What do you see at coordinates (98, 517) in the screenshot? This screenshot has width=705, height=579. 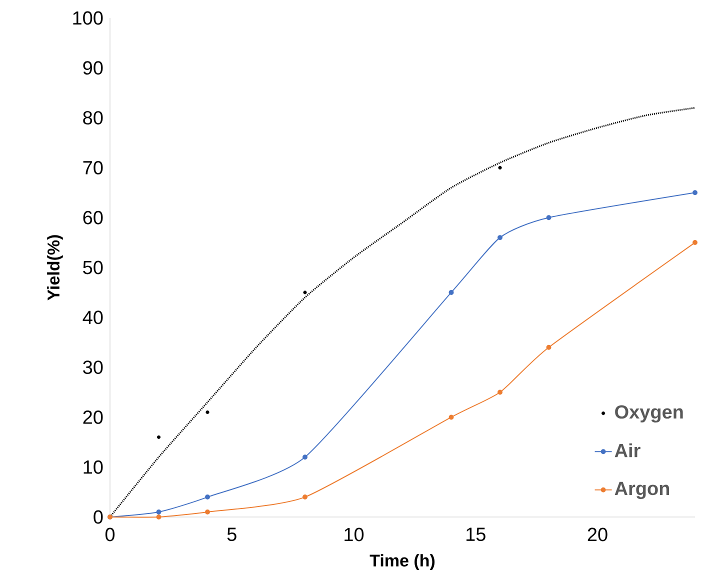 I see `y-tick-label: 0` at bounding box center [98, 517].